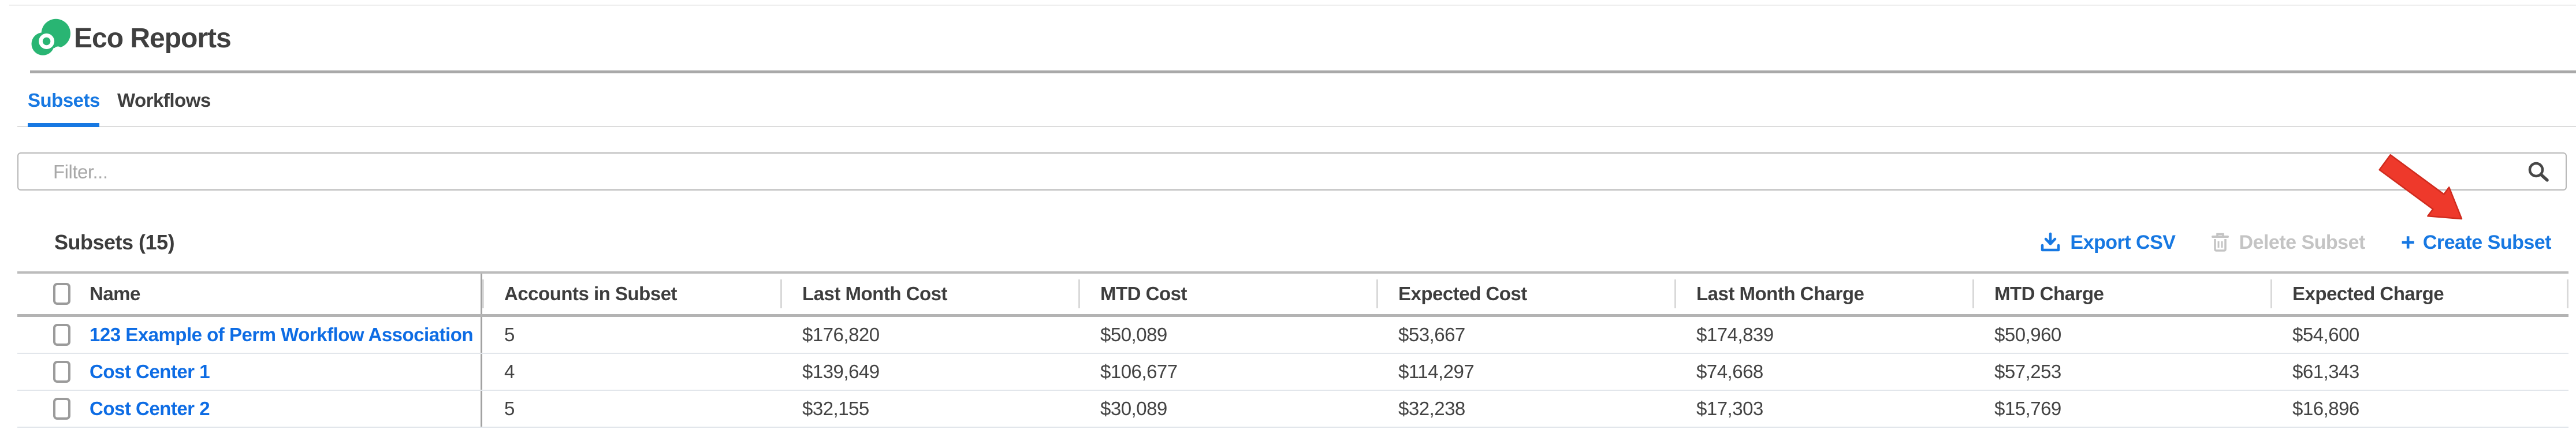 The width and height of the screenshot is (2576, 448). What do you see at coordinates (150, 408) in the screenshot?
I see `subset-name-link: Cost Center 2` at bounding box center [150, 408].